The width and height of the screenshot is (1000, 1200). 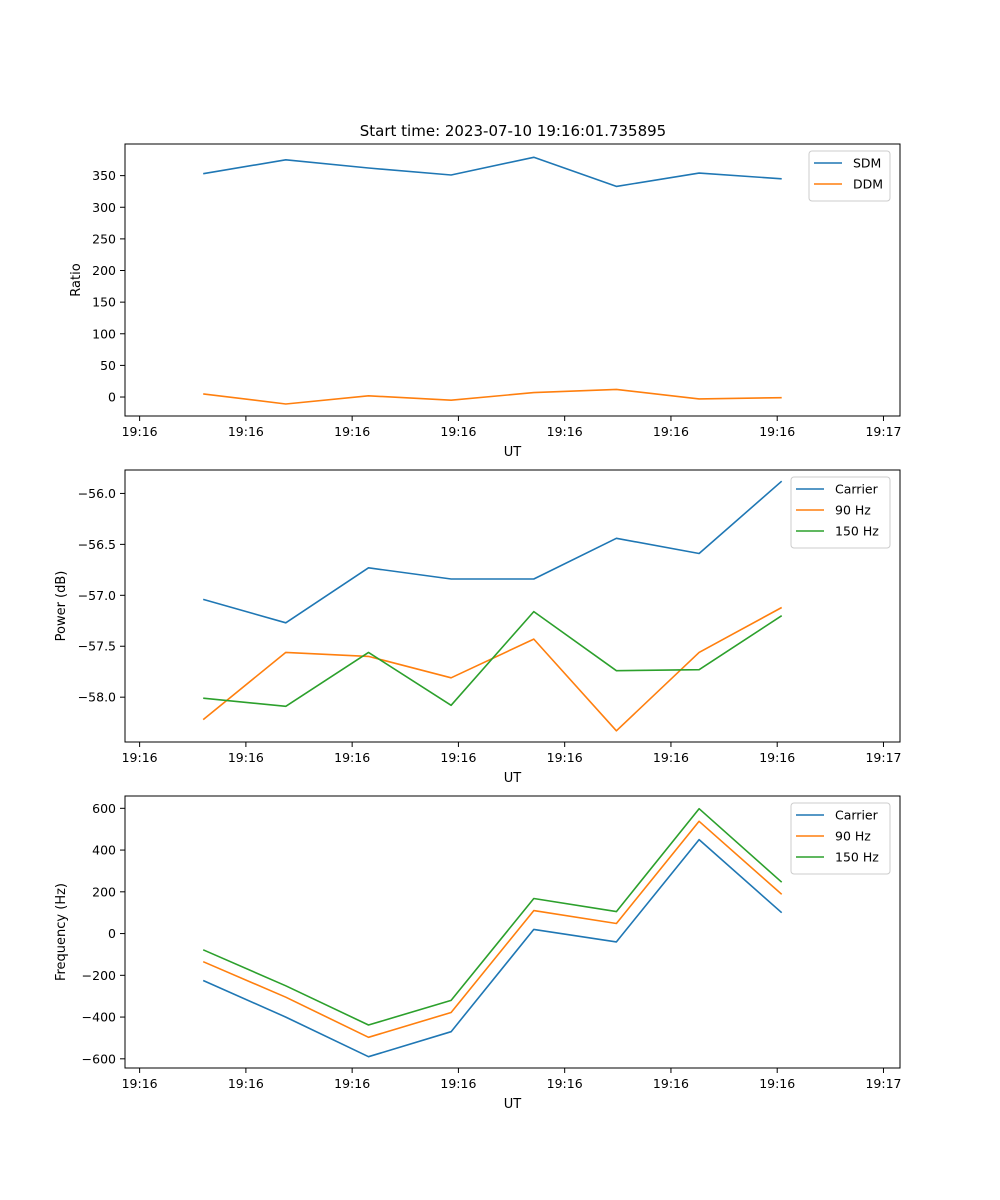 What do you see at coordinates (513, 131) in the screenshot?
I see `chart-title: Start time: 2023-07-10 19:16:01.735895` at bounding box center [513, 131].